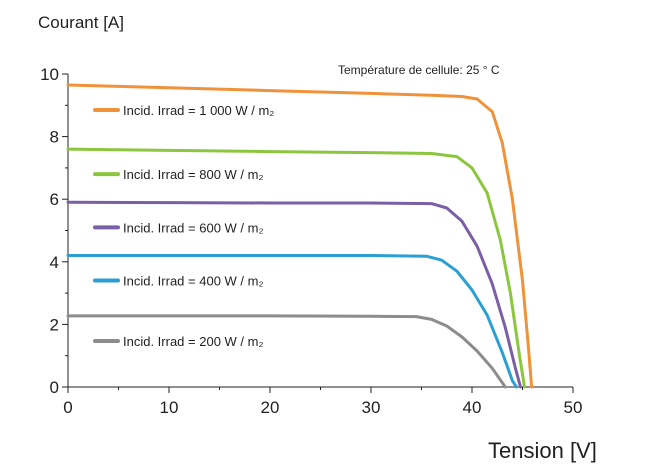  What do you see at coordinates (472, 407) in the screenshot?
I see `x-tick-label: 40` at bounding box center [472, 407].